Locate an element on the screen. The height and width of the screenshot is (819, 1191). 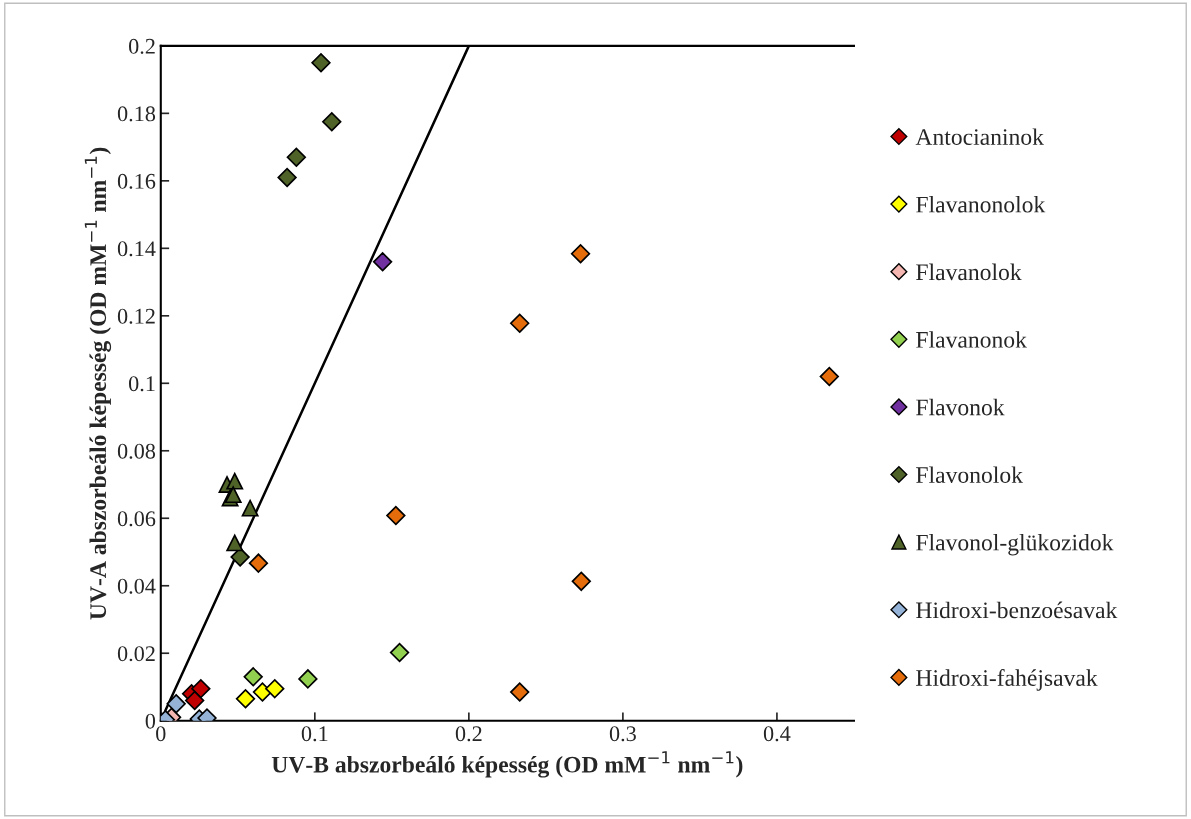
y-tick-label: 0.1 is located at coordinates (141, 384).